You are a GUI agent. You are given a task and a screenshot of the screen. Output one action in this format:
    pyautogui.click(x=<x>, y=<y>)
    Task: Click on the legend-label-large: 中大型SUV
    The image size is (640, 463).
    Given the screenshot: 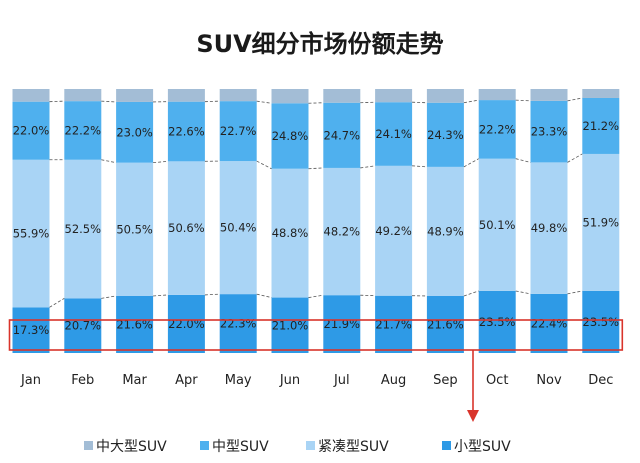 What is the action you would take?
    pyautogui.click(x=131, y=447)
    